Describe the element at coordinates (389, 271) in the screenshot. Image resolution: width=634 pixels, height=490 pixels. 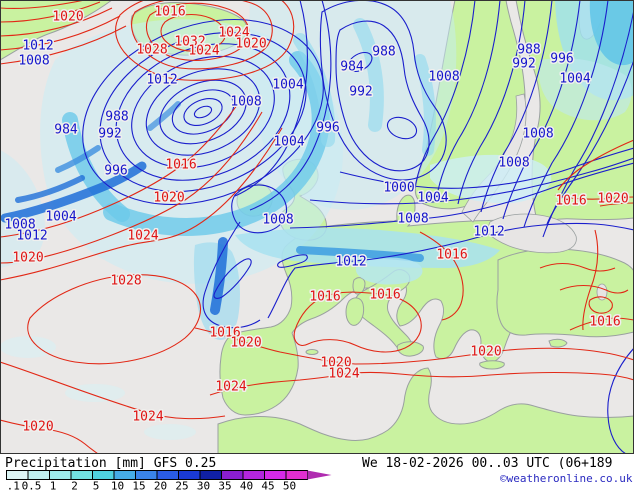
I see `precip-alps` at that location.